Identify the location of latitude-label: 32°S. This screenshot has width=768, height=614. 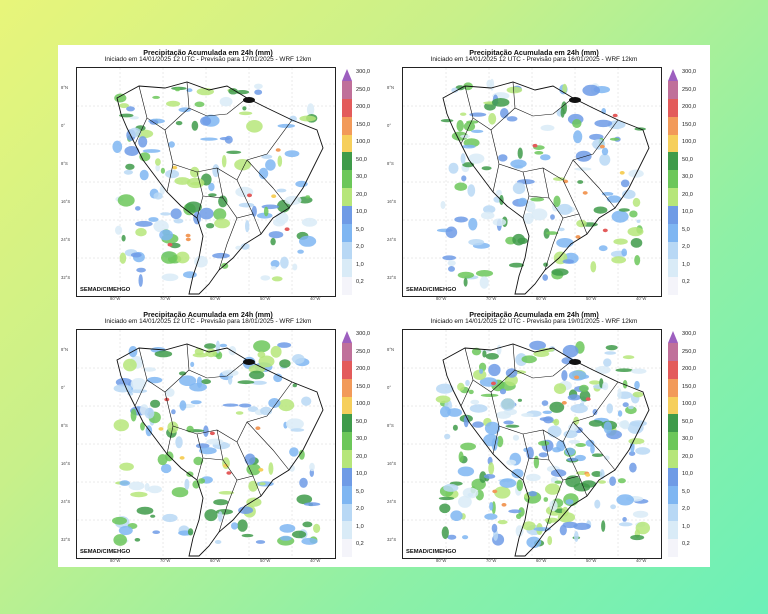
(66, 277).